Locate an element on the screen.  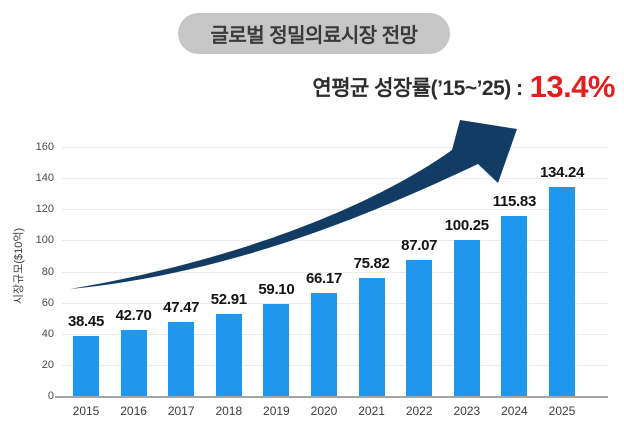
growth-rate-label: 연평균 성장률(’15~’25) : is located at coordinates (417, 88).